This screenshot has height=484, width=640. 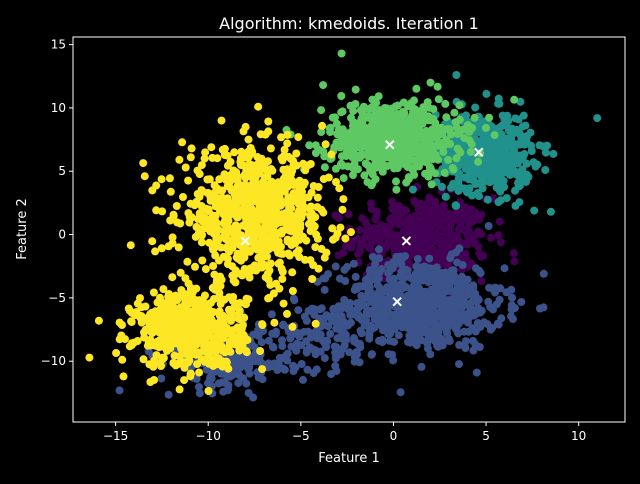 I want to click on y-tick-label: 10, so click(x=58, y=108).